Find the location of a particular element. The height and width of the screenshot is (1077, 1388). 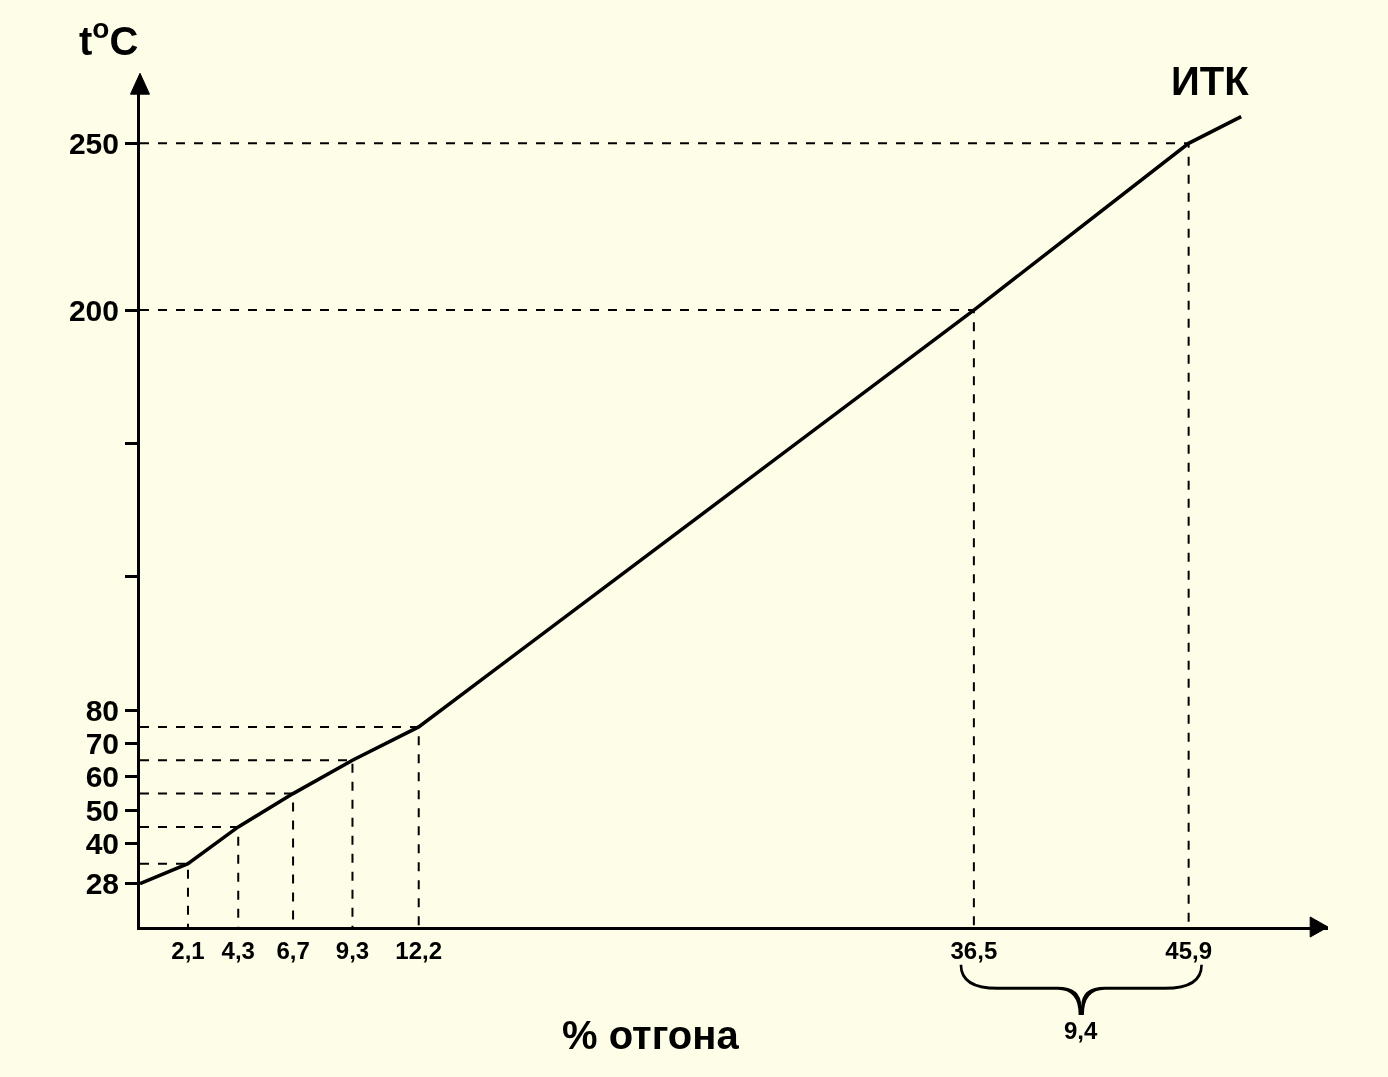

x-tick-label: 2,1 is located at coordinates (188, 950).